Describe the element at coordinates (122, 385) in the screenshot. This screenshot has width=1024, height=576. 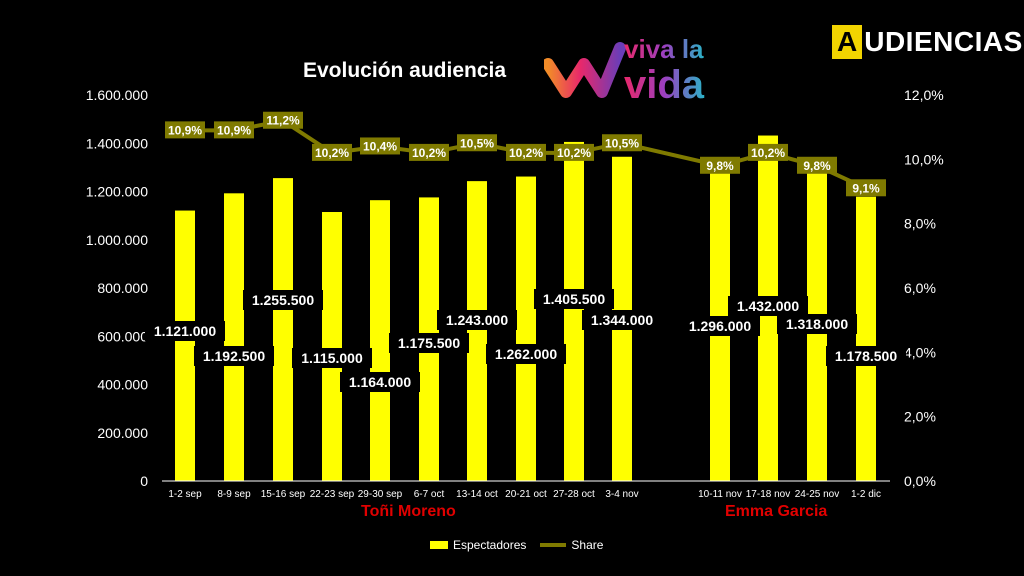
I see `y-left-tick-label: 400.000` at that location.